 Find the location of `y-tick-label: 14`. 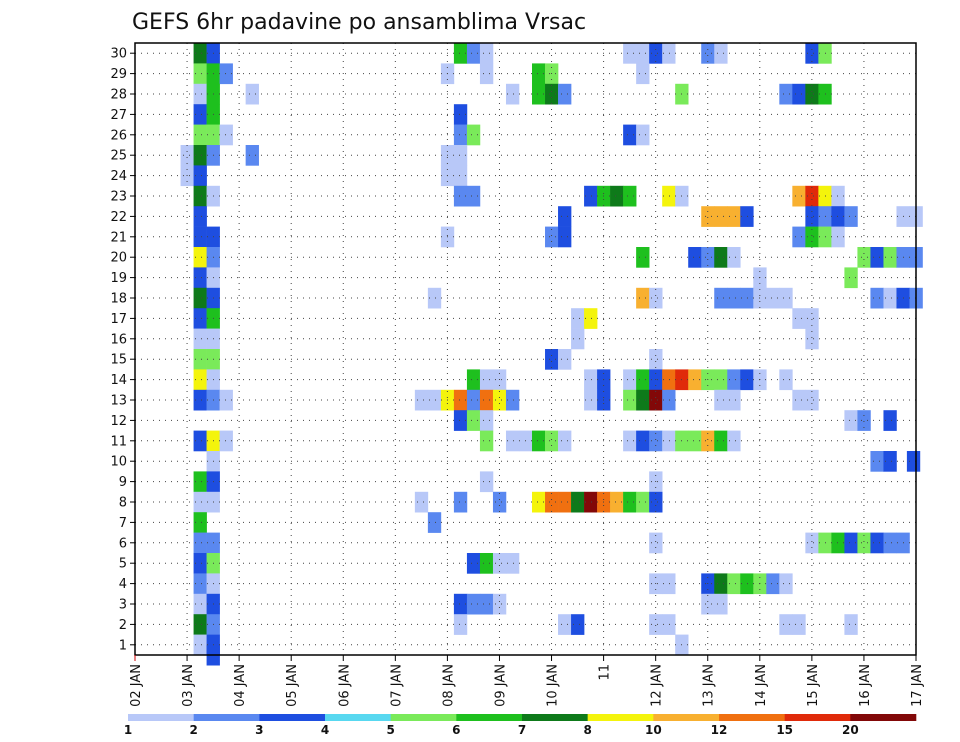

y-tick-label: 14 is located at coordinates (118, 380).